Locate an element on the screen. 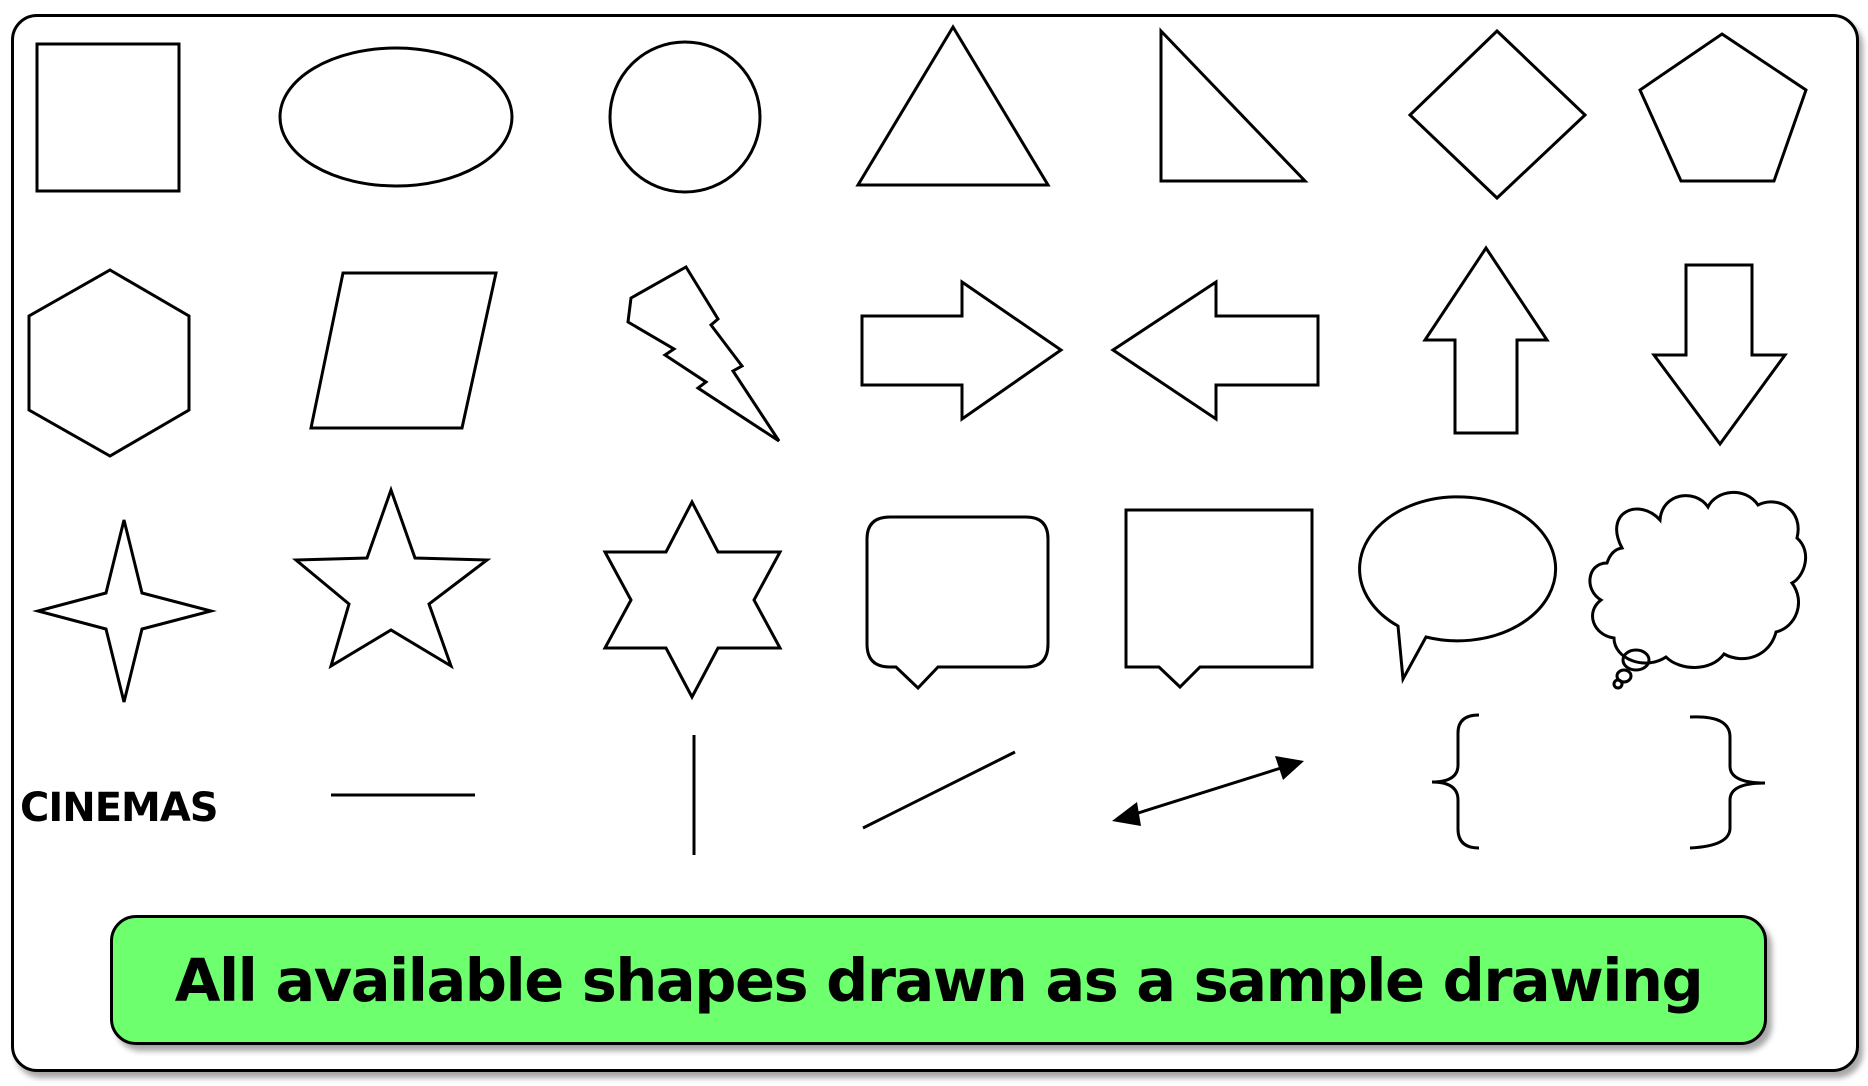 Image resolution: width=1868 pixels, height=1086 pixels. diamond-shape is located at coordinates (1497, 114).